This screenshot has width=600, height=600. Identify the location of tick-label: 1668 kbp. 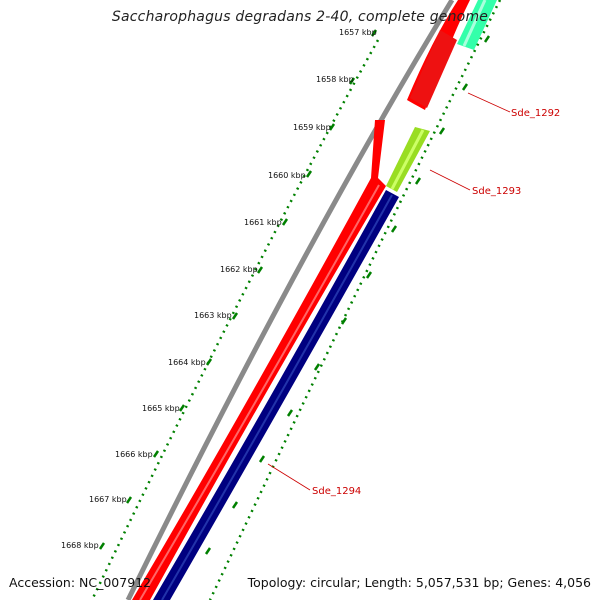
(80, 545).